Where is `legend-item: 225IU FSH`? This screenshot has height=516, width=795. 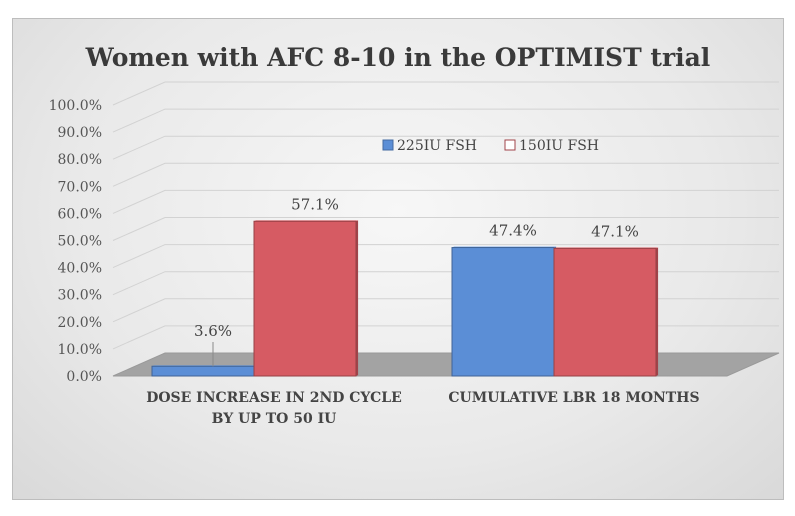 legend-item: 225IU FSH is located at coordinates (429, 146).